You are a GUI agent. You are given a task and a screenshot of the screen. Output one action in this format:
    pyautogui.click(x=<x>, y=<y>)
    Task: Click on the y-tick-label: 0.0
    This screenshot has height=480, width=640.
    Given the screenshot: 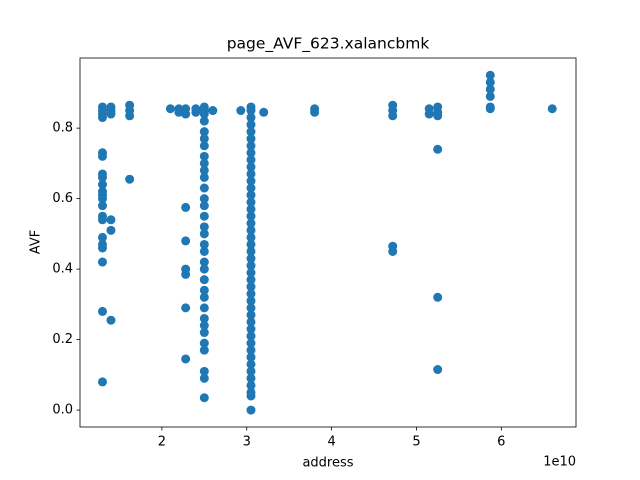 What is the action you would take?
    pyautogui.click(x=62, y=410)
    